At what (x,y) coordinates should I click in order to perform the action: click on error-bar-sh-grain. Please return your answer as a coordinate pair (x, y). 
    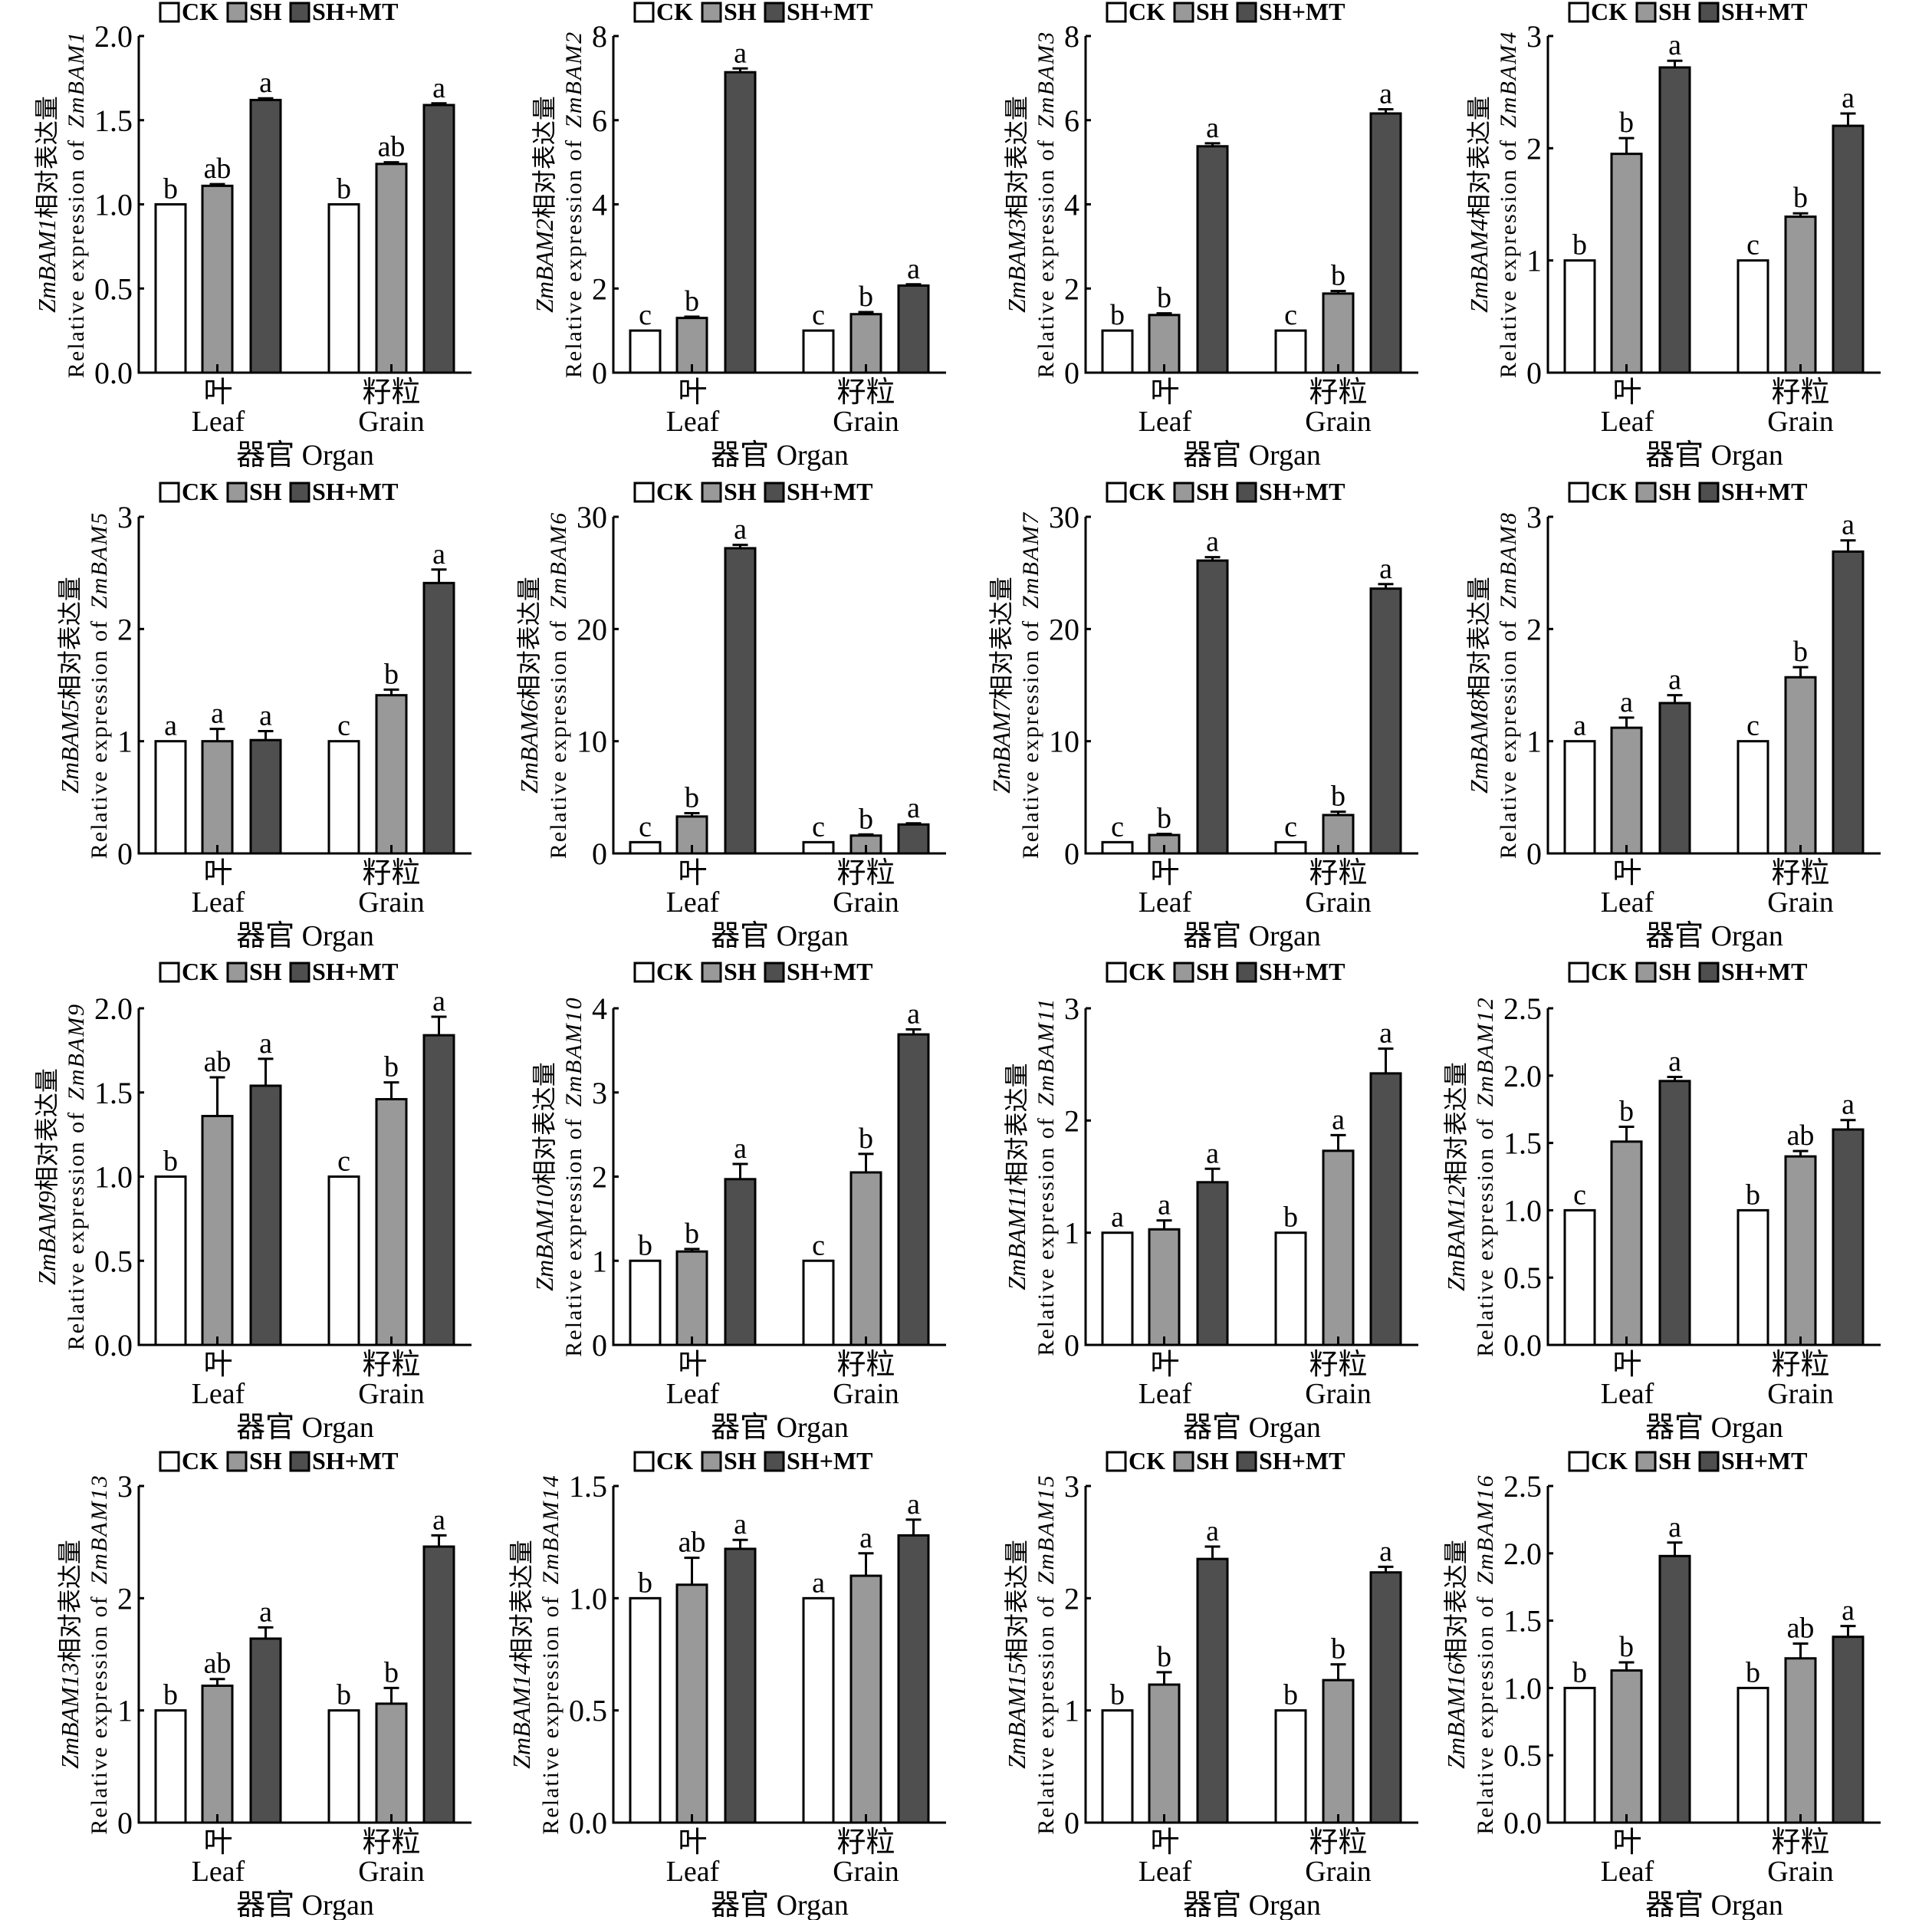
    Looking at the image, I should click on (1338, 812).